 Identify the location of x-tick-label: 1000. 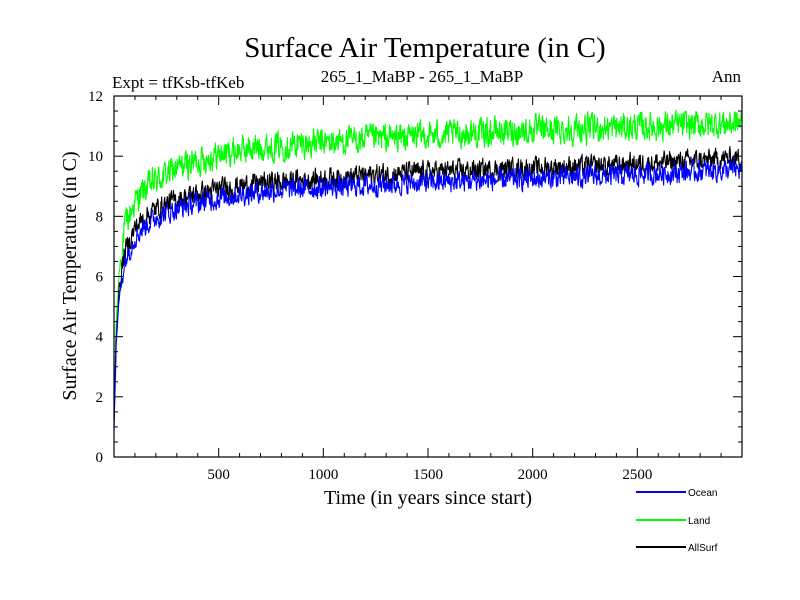
(323, 475).